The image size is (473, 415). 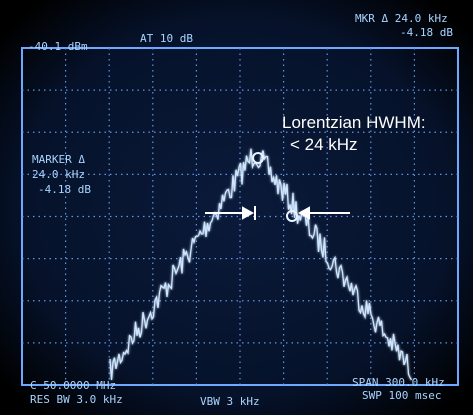 What do you see at coordinates (76, 399) in the screenshot?
I see `resolution-bandwidth: RES BW 3.0 kHz` at bounding box center [76, 399].